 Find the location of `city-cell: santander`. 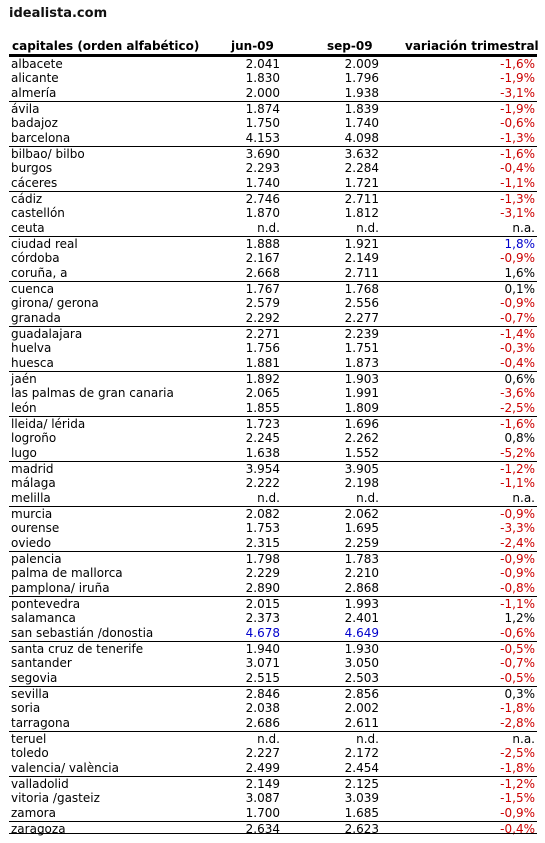

city-cell: santander is located at coordinates (41, 663).